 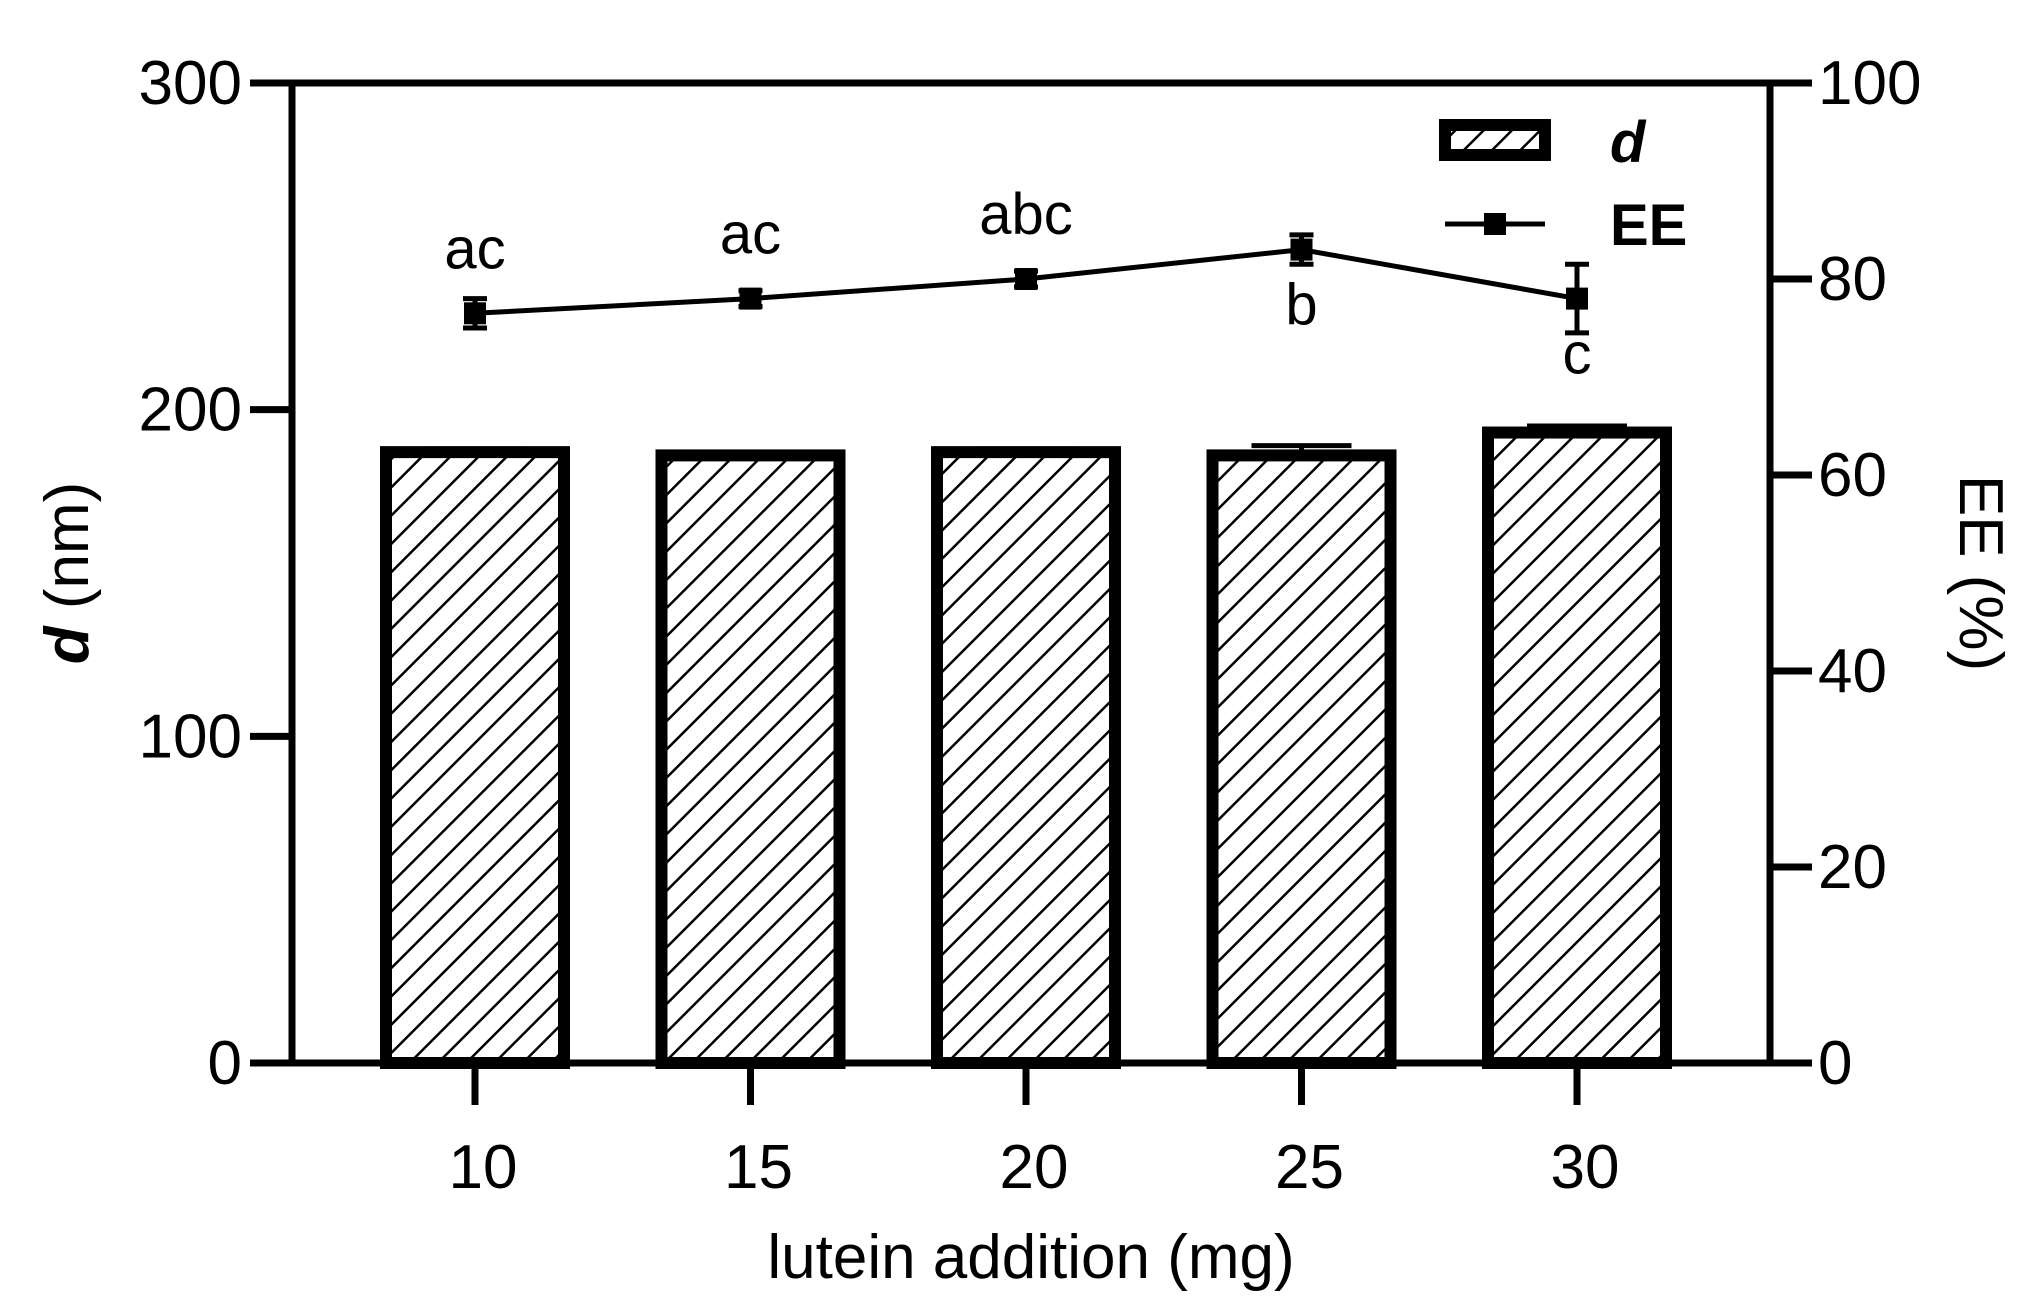 What do you see at coordinates (1577, 354) in the screenshot?
I see `significance-label: c` at bounding box center [1577, 354].